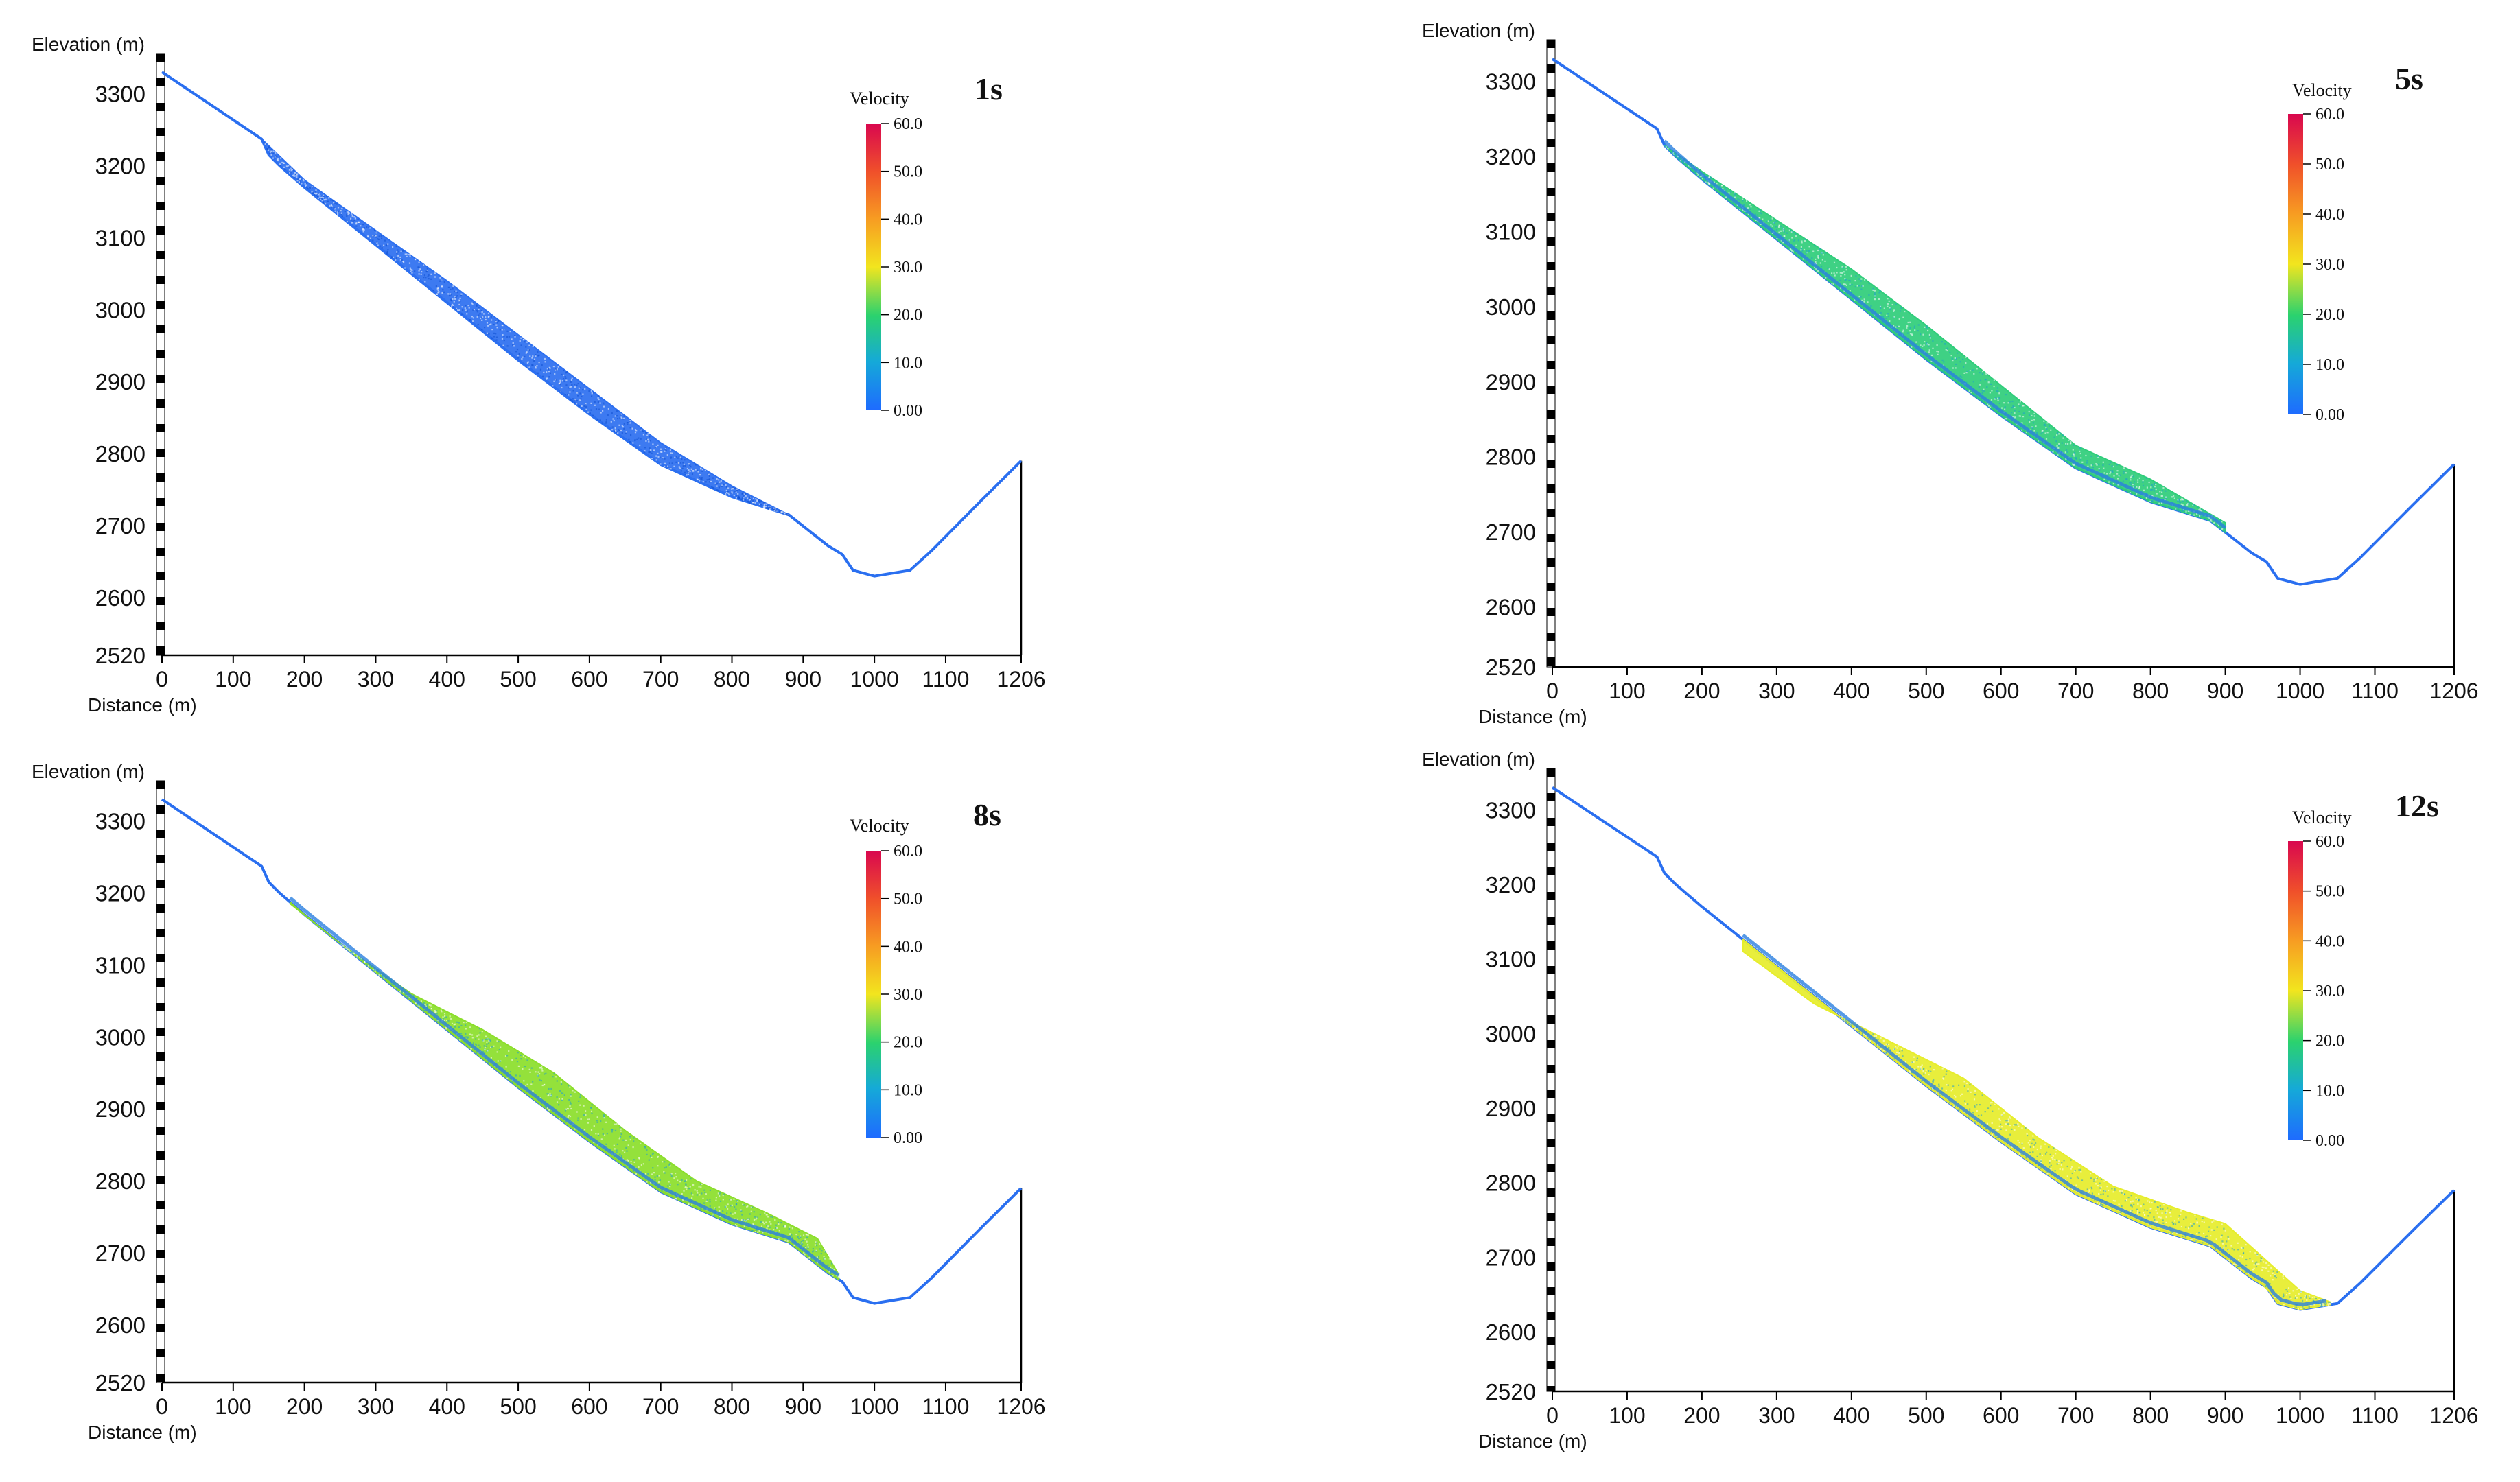 The image size is (2520, 1482). What do you see at coordinates (908, 899) in the screenshot?
I see `colorbar-tick-label: 50.0` at bounding box center [908, 899].